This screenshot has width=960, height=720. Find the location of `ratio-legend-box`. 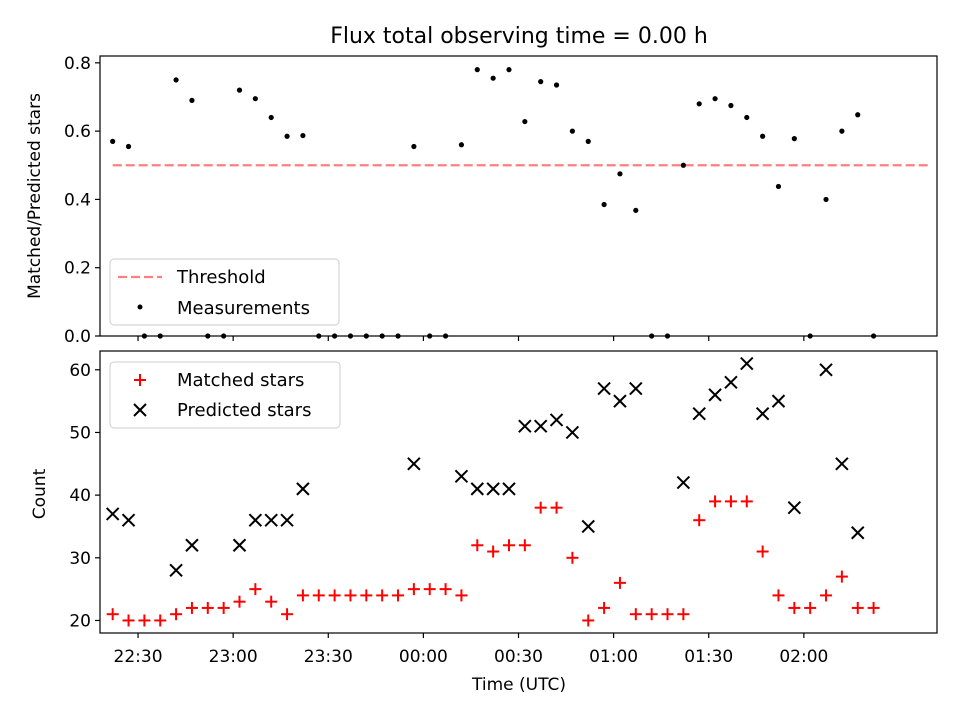

ratio-legend-box is located at coordinates (224, 292).